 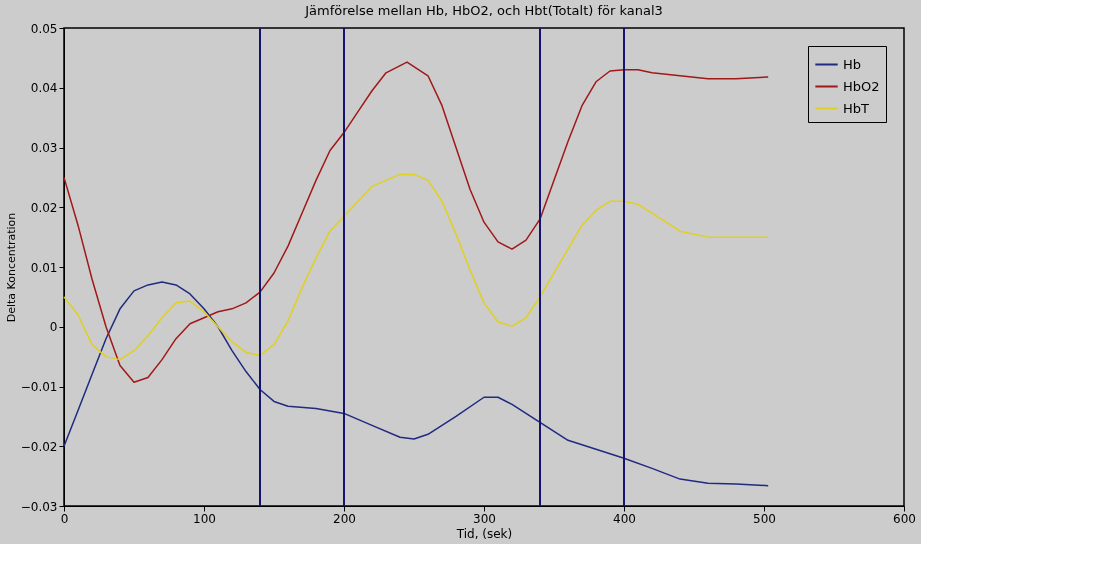 I want to click on y-tick-label: −0.02, so click(x=39, y=446).